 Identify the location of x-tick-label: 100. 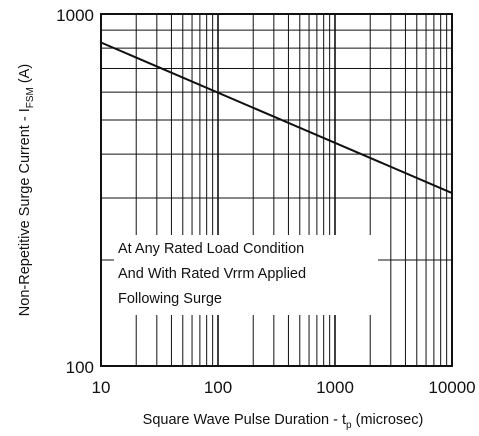
(218, 387).